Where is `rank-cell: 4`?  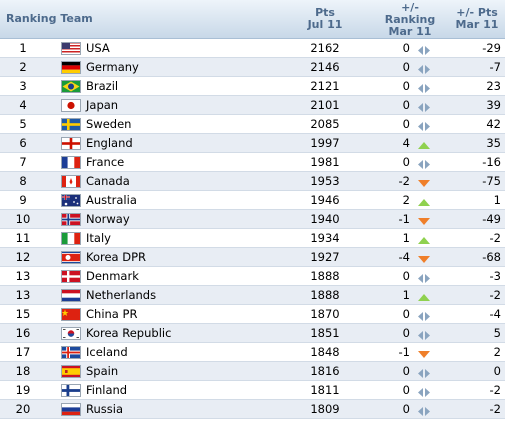 rank-cell: 4 is located at coordinates (23, 105).